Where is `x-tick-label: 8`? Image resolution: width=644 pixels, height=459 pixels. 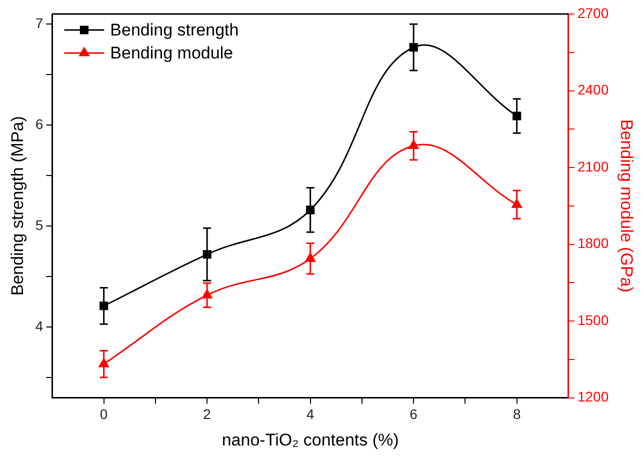
x-tick-label: 8 is located at coordinates (516, 414).